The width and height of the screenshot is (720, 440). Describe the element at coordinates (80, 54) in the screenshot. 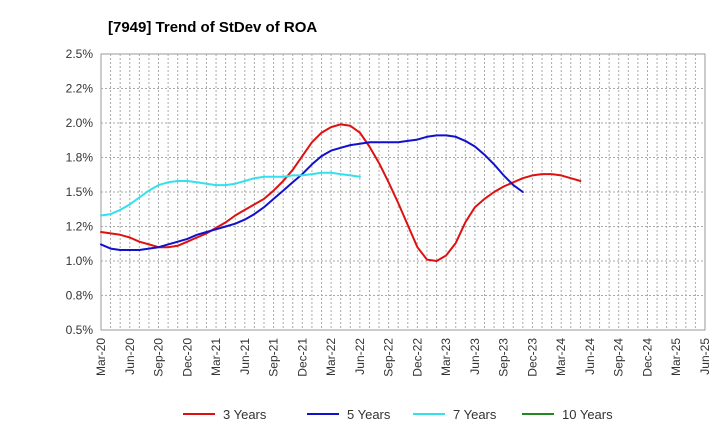

I see `y-tick-label: 2.5%` at that location.